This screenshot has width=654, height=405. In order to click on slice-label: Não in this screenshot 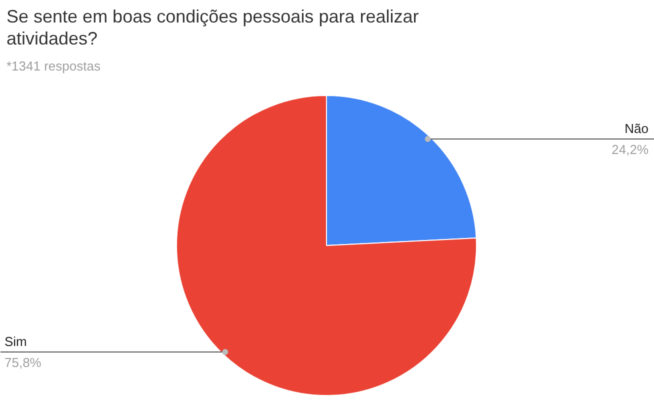, I will do `click(636, 128)`.